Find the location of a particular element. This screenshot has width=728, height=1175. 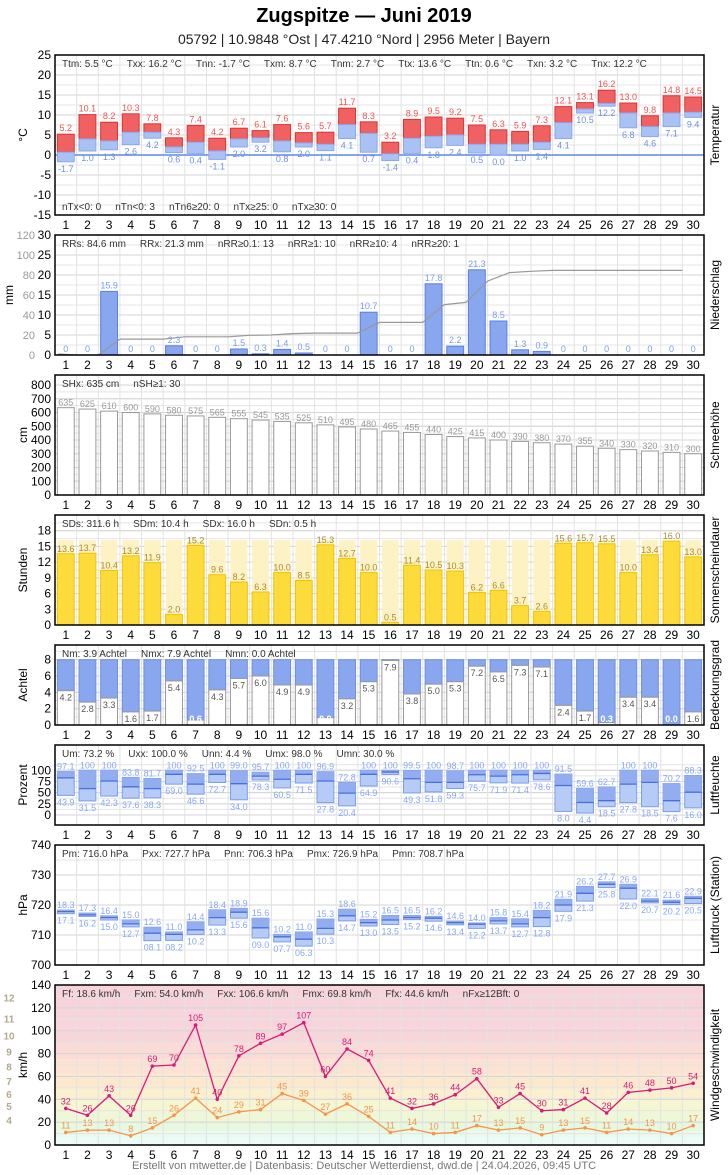

humidity-min-label: 38.3 is located at coordinates (153, 805).